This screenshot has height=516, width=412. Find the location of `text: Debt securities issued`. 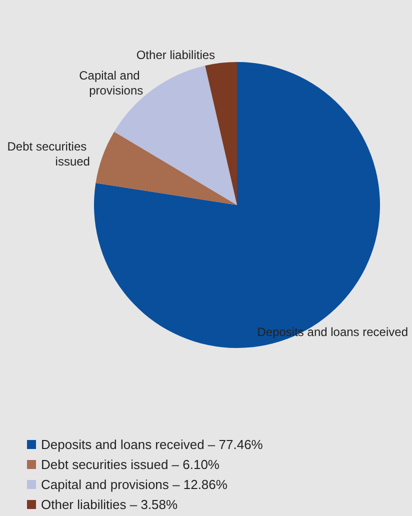

text: Debt securities issued is located at coordinates (48, 153).